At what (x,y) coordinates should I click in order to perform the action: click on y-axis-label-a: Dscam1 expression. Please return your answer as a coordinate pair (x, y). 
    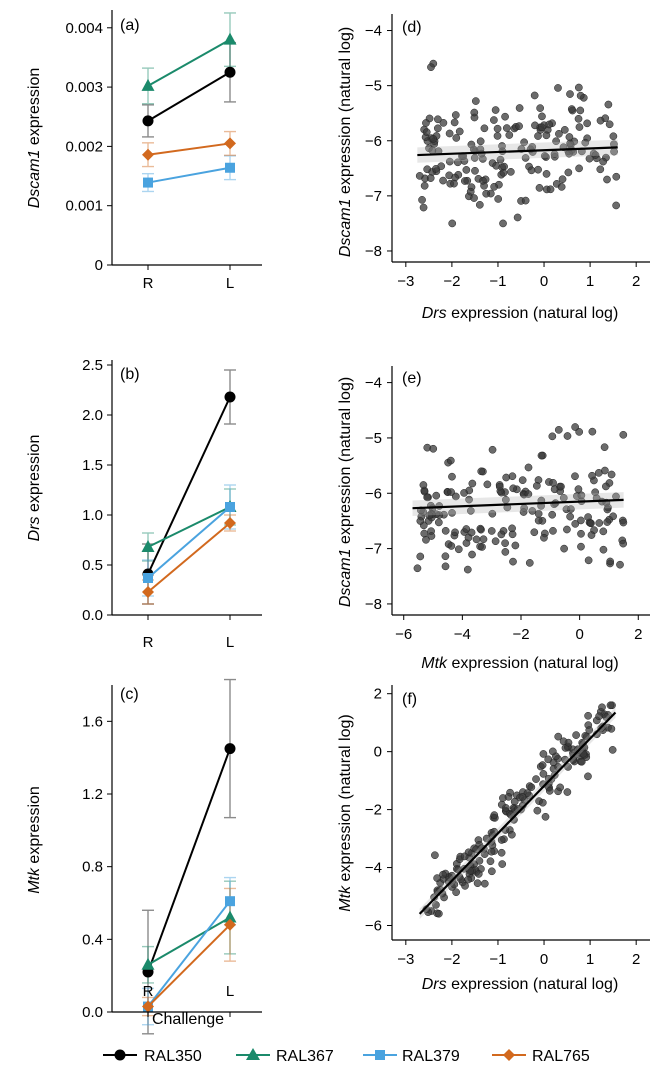
    Looking at the image, I should click on (34, 138).